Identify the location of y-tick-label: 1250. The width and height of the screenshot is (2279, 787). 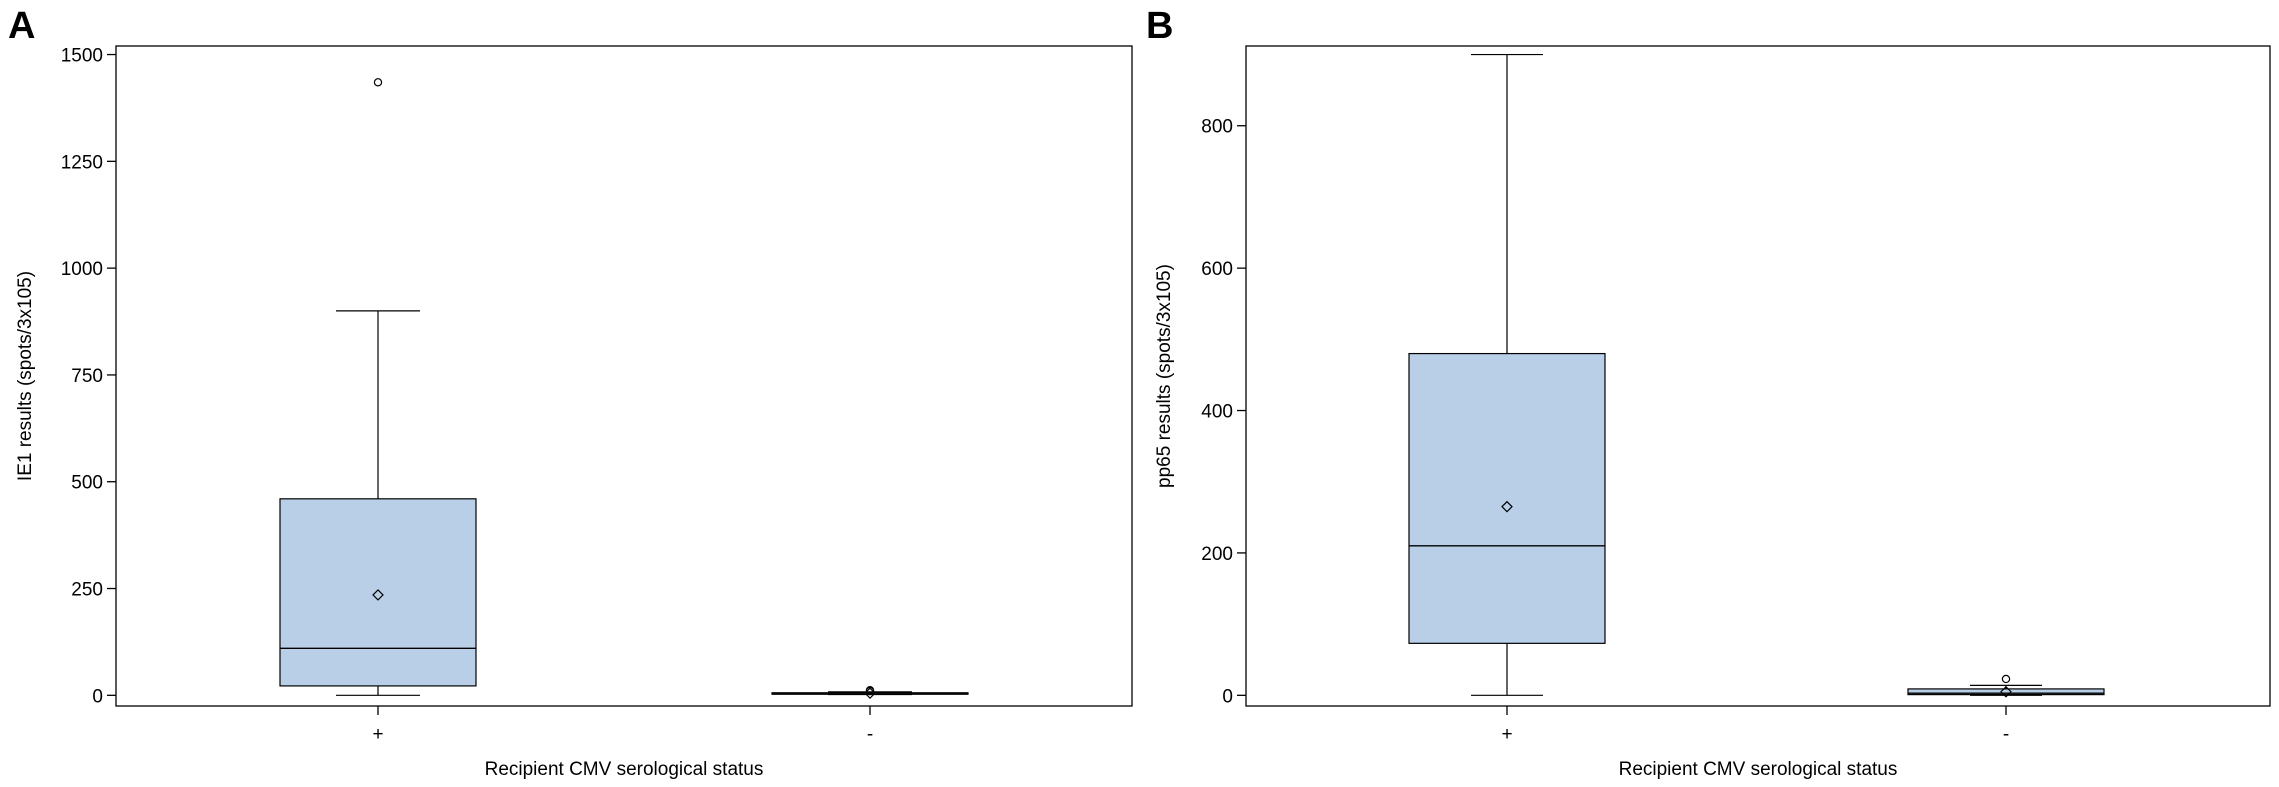
(82, 162).